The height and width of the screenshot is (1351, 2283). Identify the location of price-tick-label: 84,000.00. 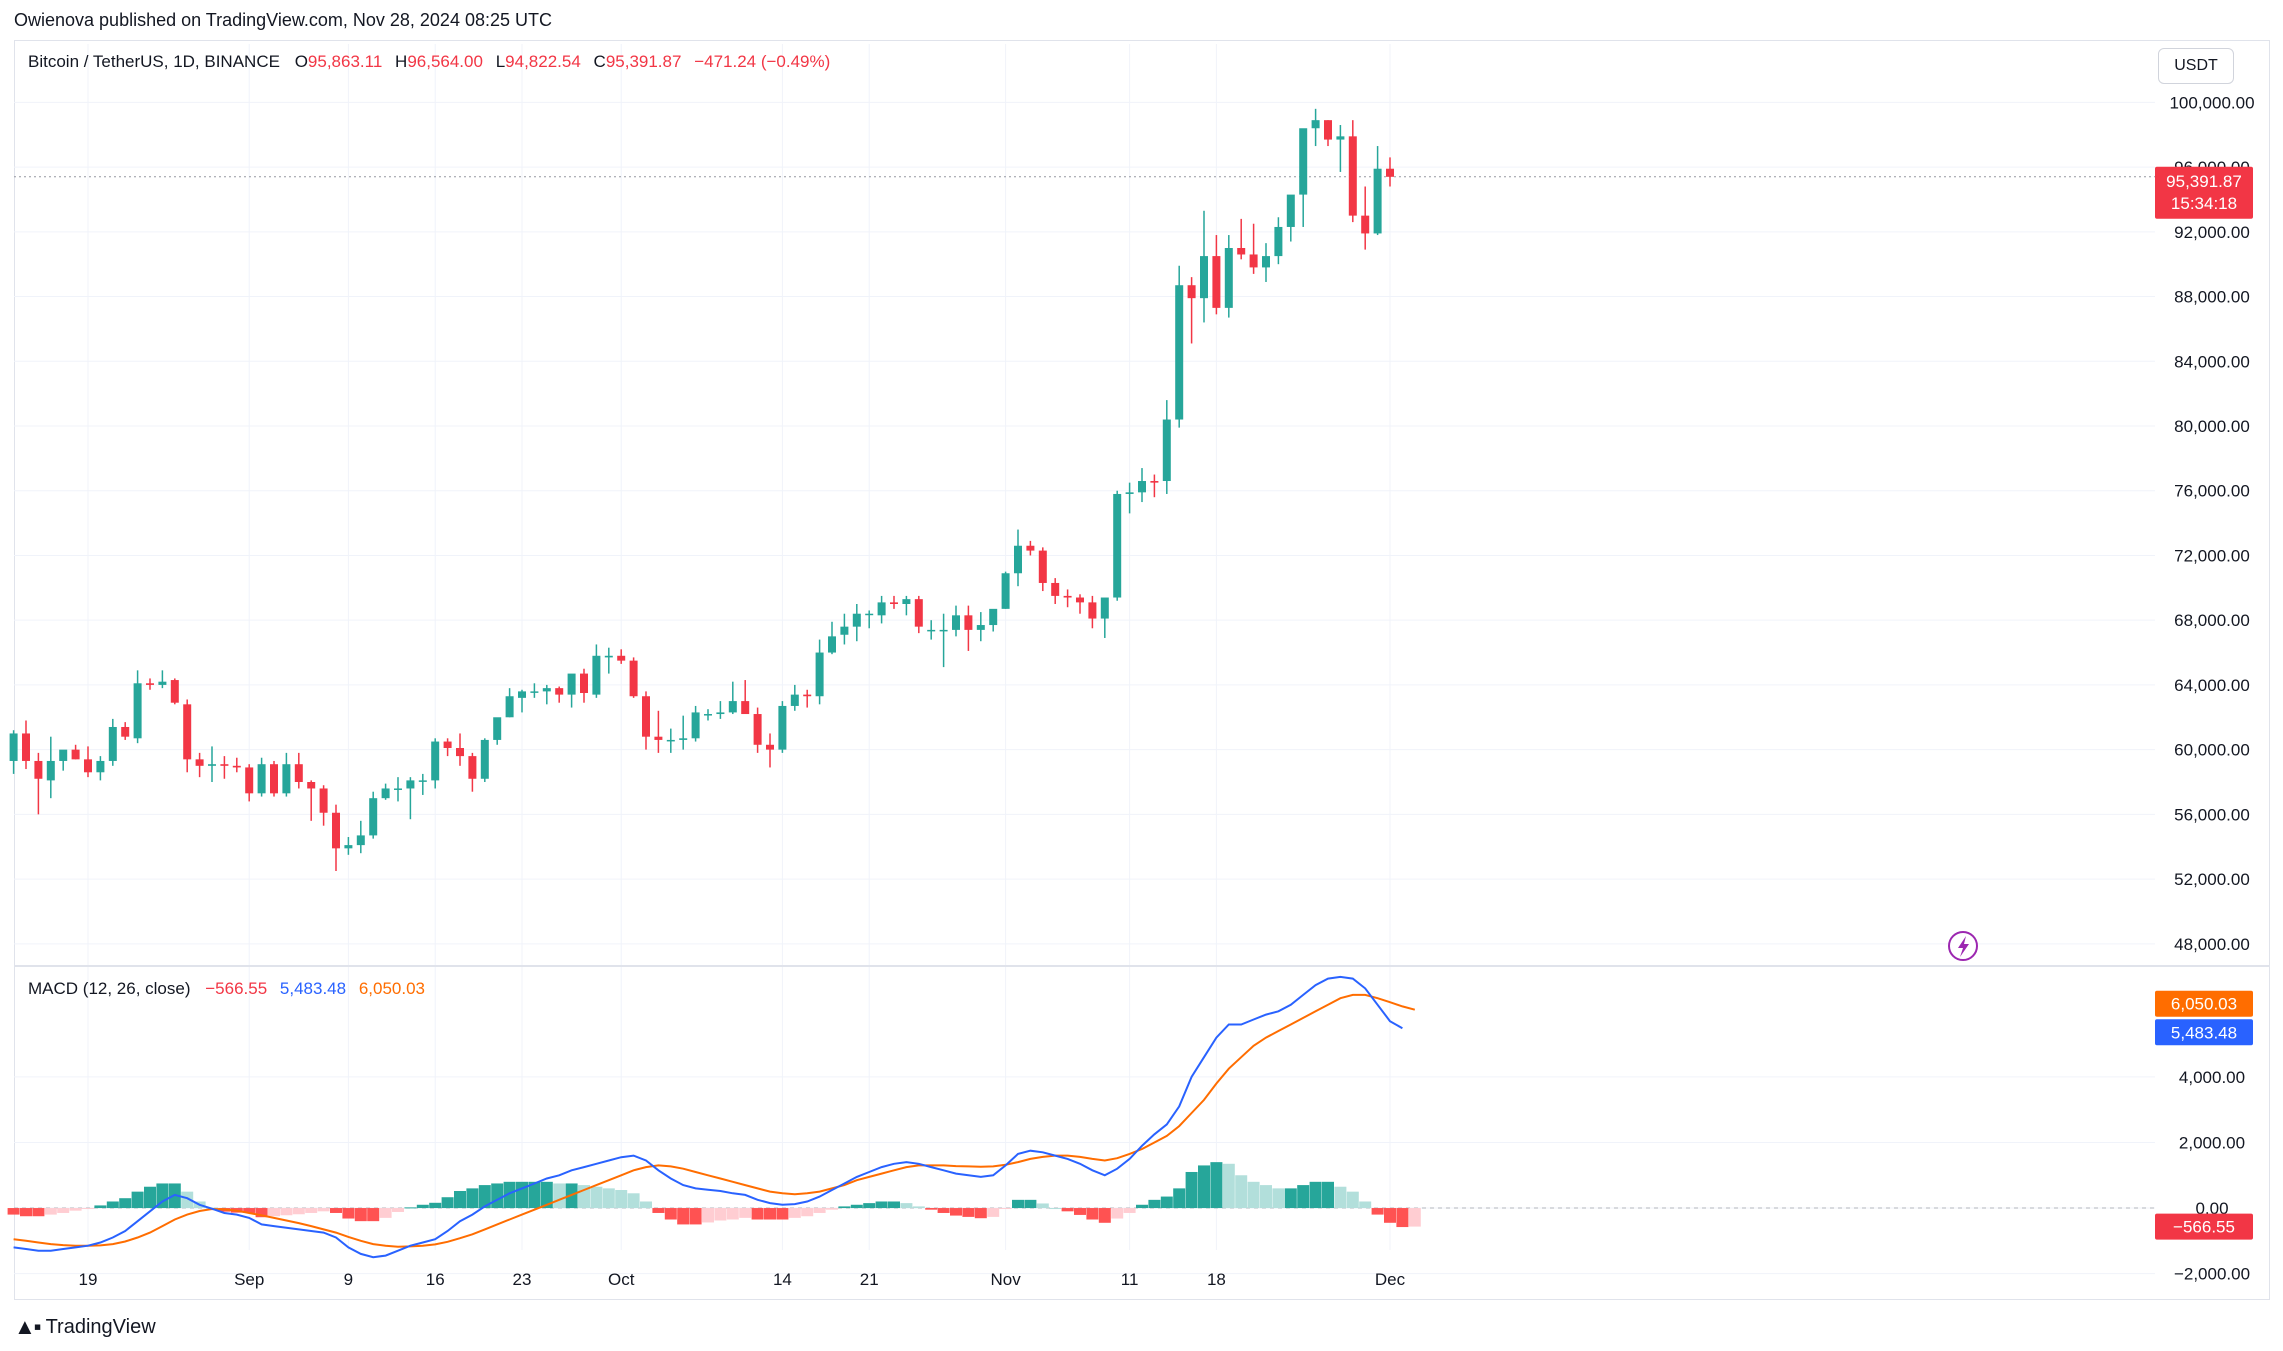
(2212, 361).